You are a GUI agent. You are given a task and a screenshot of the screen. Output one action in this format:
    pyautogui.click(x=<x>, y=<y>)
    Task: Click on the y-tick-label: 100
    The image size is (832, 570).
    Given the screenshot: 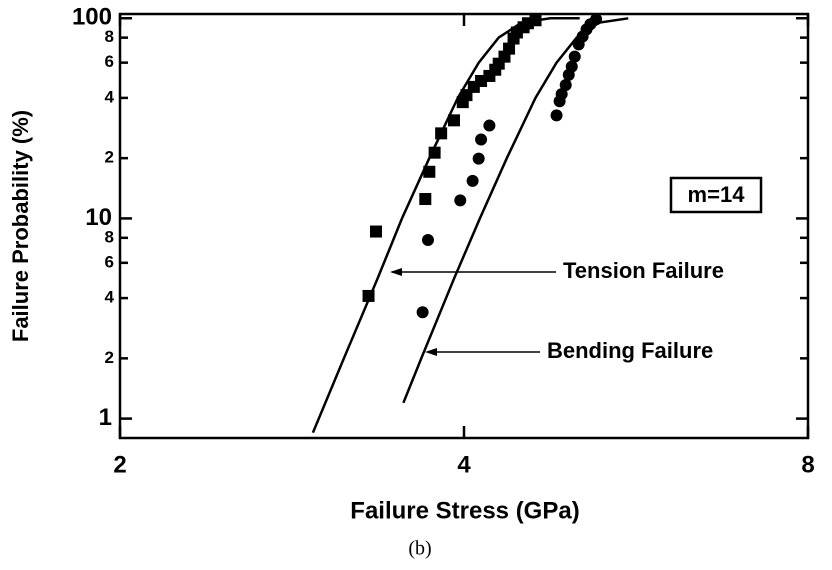 What is the action you would take?
    pyautogui.click(x=92, y=17)
    